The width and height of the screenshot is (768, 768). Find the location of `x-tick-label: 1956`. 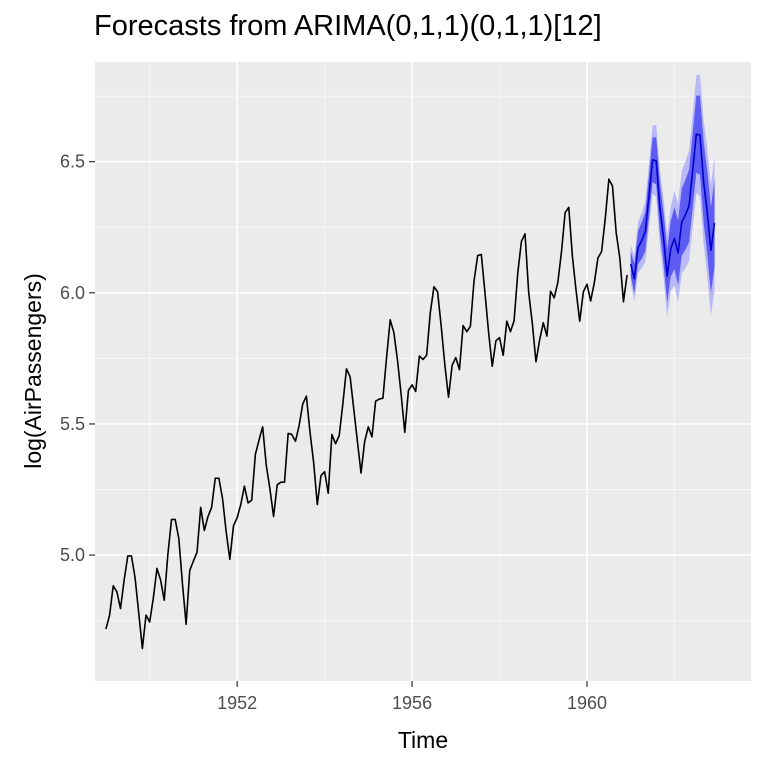

x-tick-label: 1956 is located at coordinates (412, 703).